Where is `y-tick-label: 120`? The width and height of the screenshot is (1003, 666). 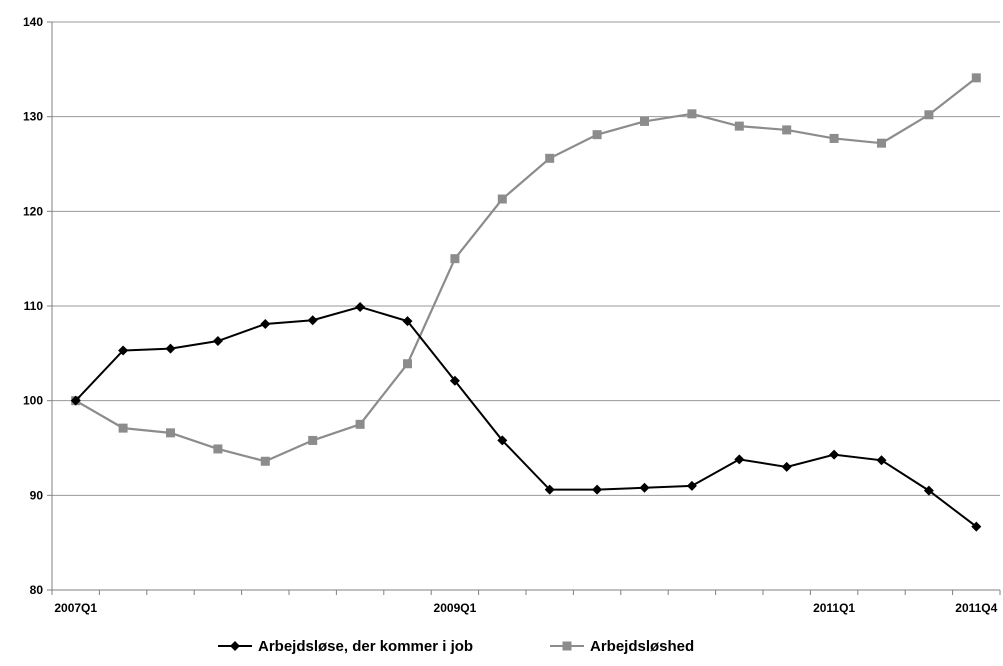 y-tick-label: 120 is located at coordinates (33, 211).